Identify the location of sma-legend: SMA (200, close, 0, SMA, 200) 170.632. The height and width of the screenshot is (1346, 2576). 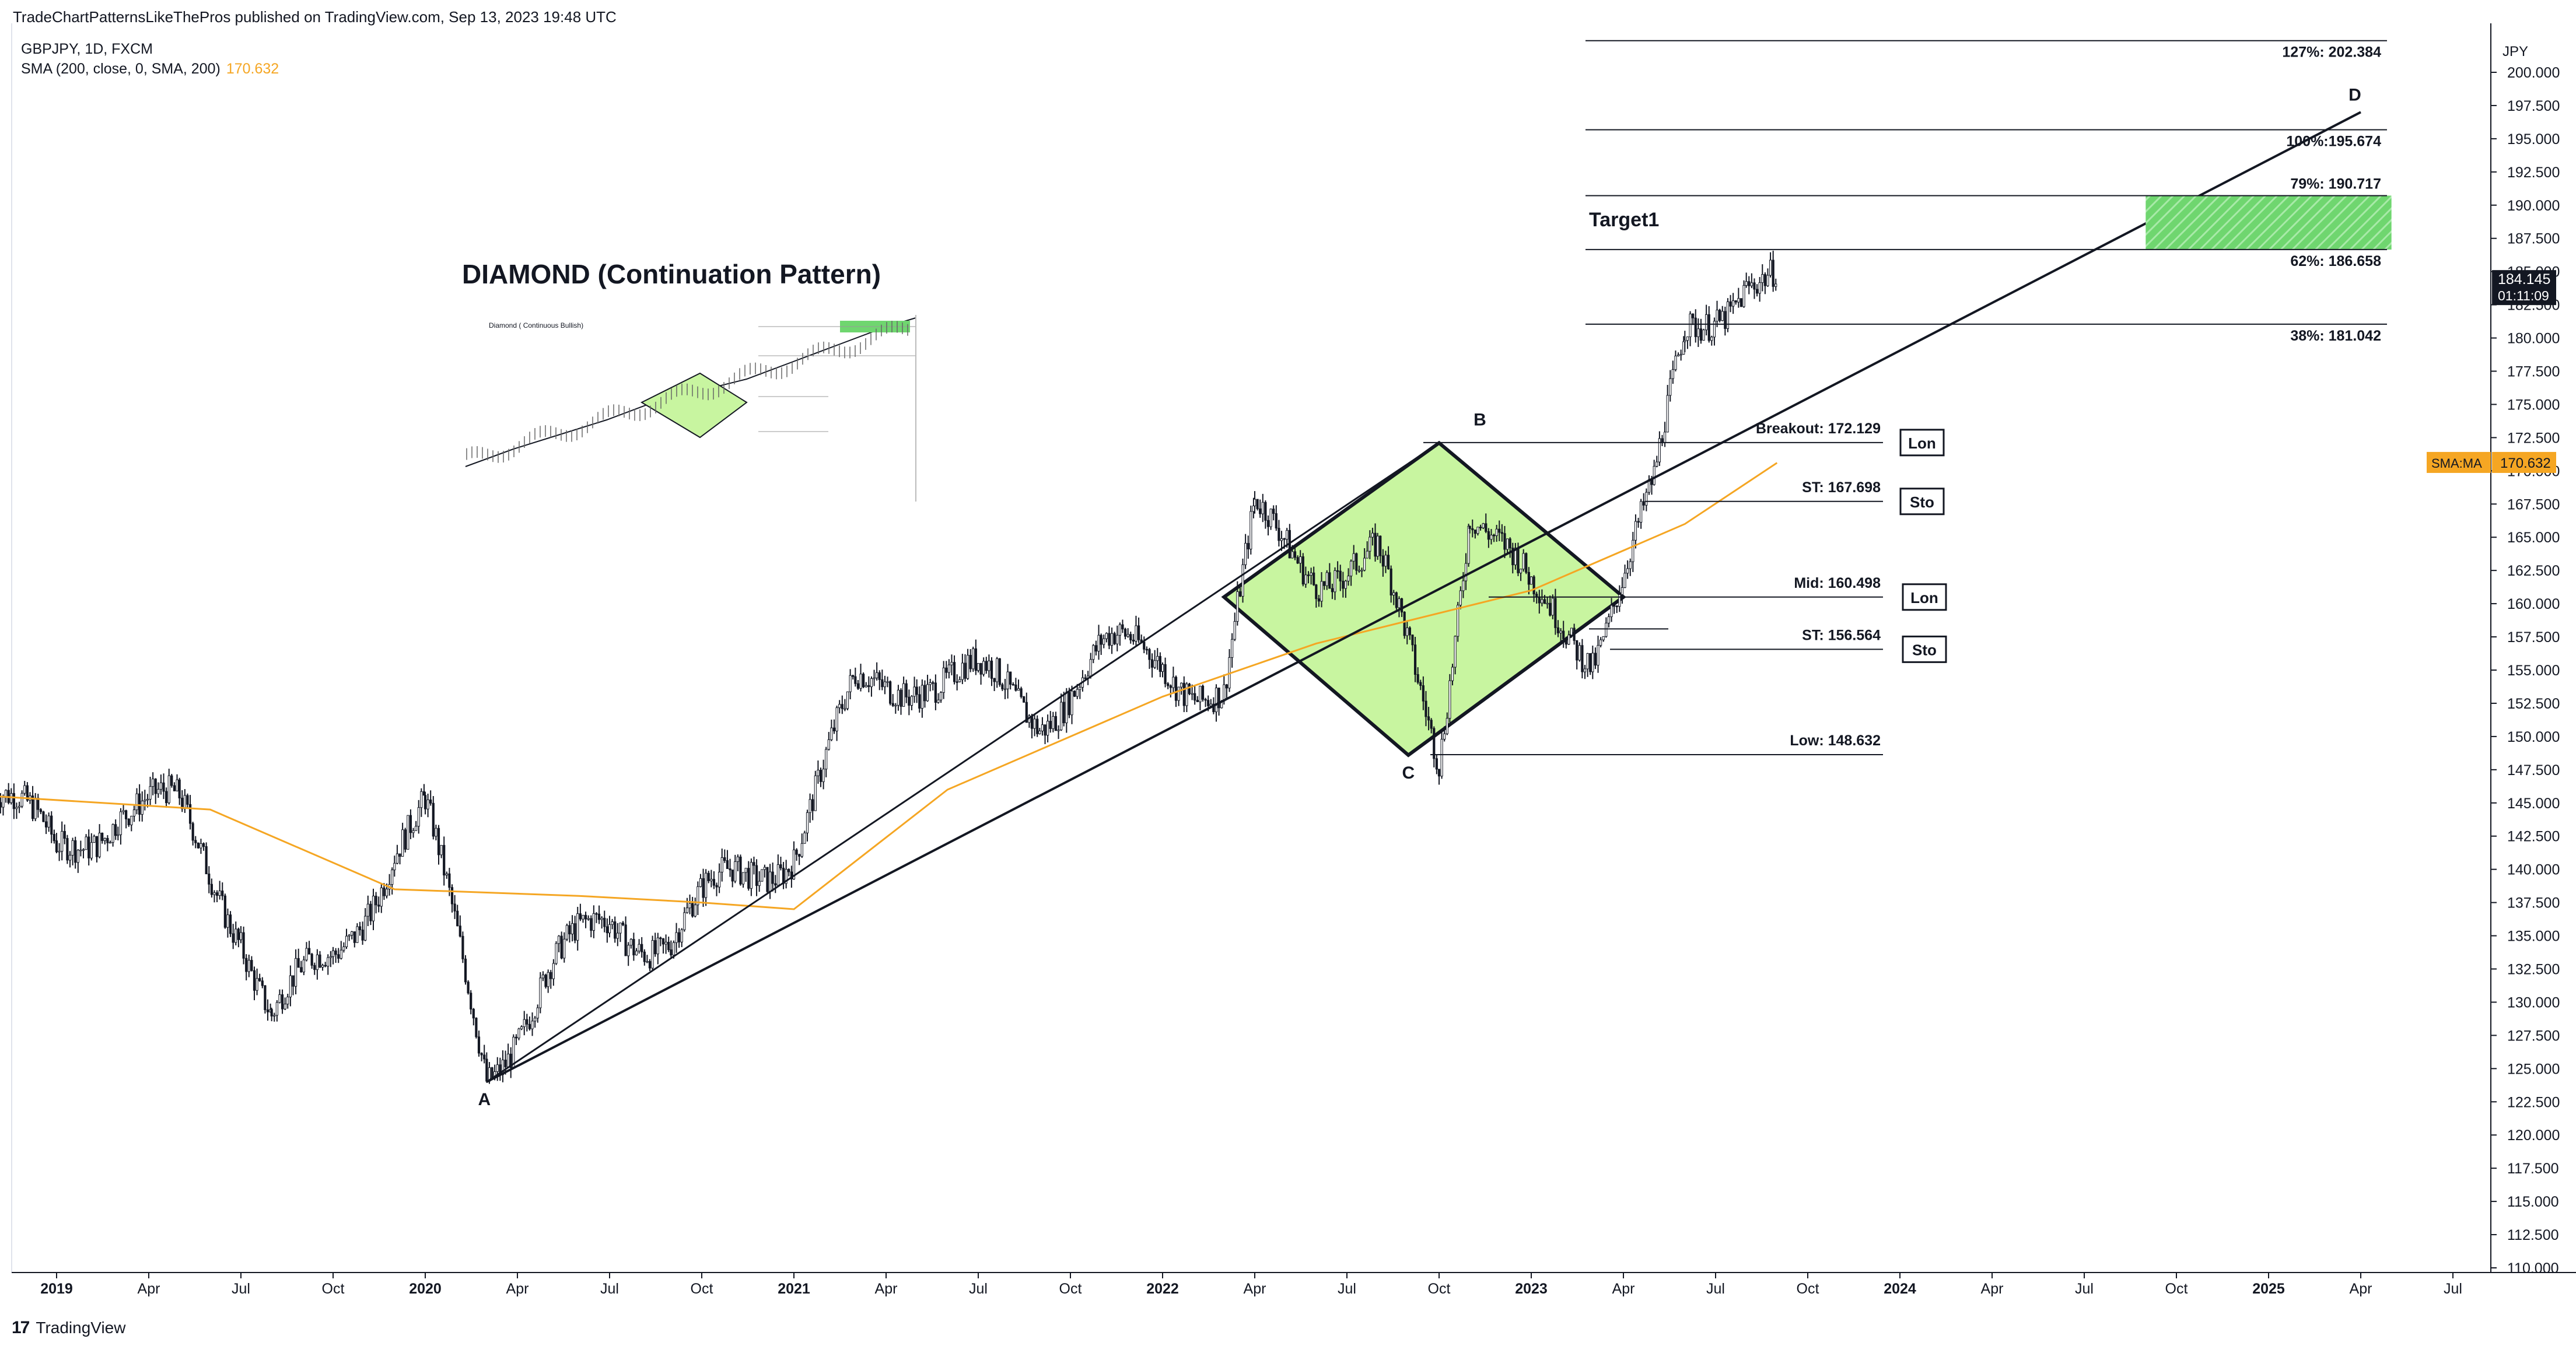
(150, 69).